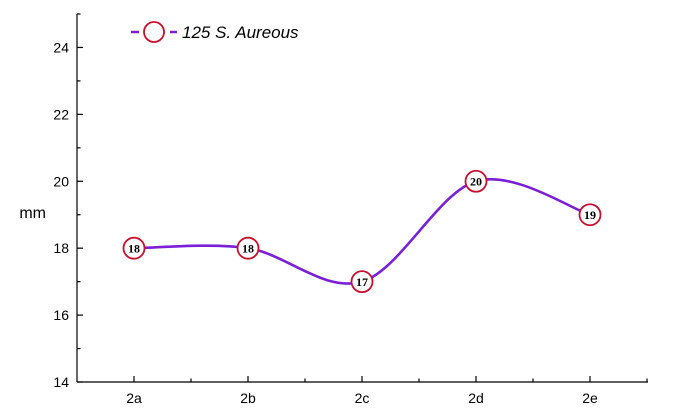  Describe the element at coordinates (154, 32) in the screenshot. I see `legend-marker-swatch` at that location.